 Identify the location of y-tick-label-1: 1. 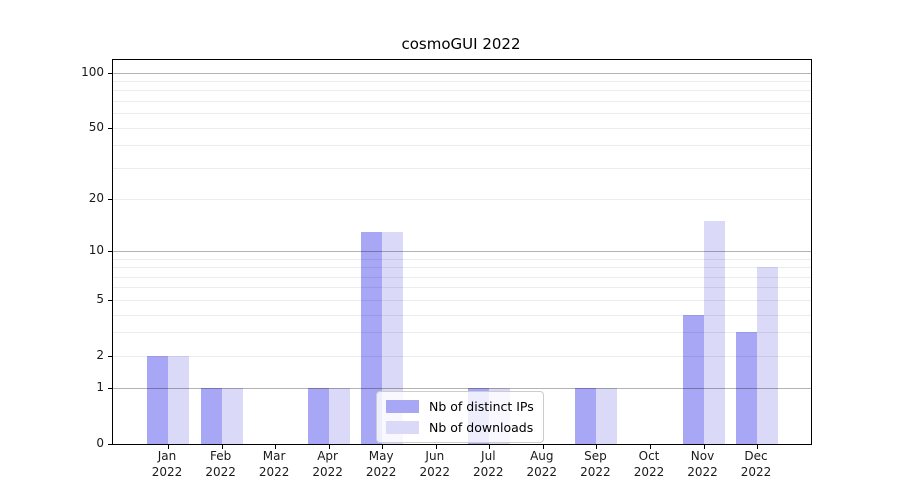
(100, 387).